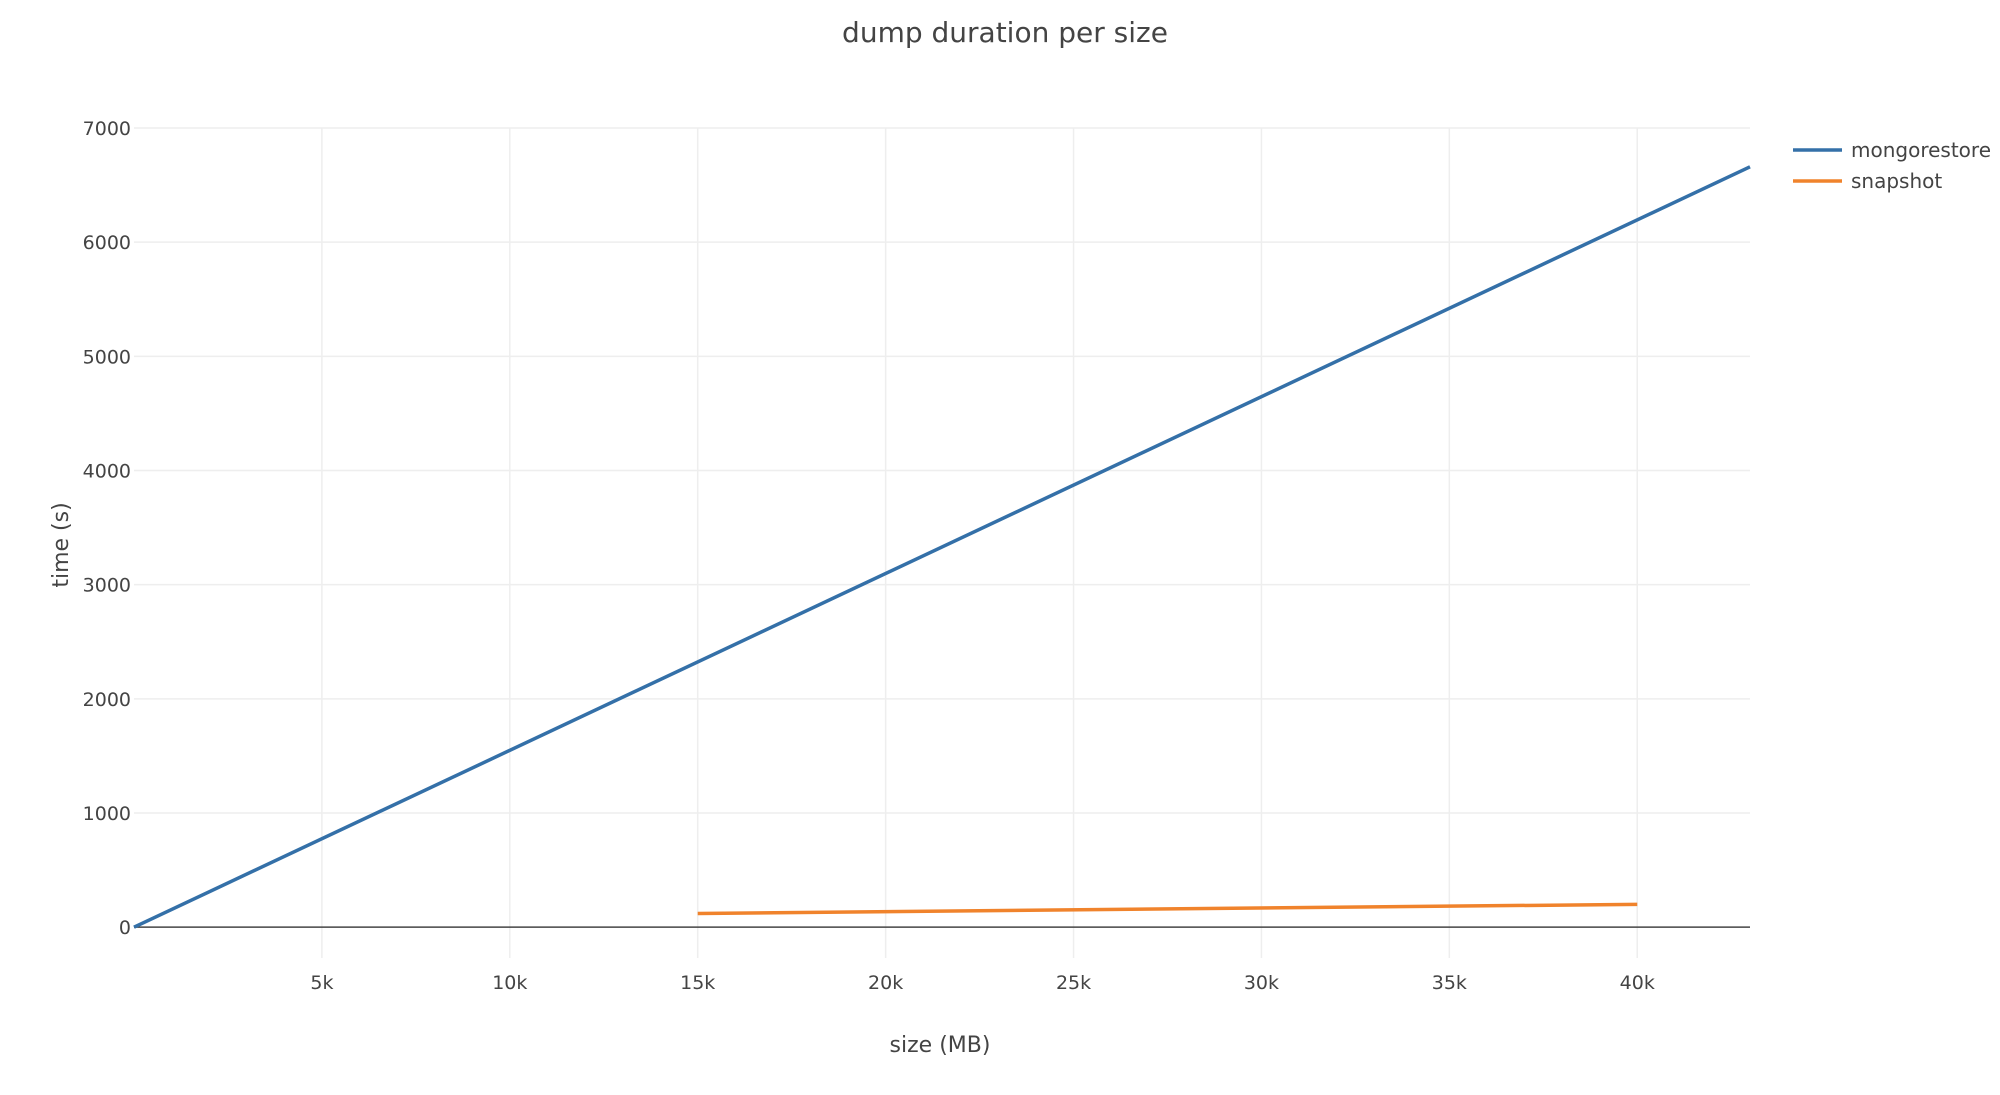 This screenshot has width=2000, height=1095. I want to click on chart-title: dump duration per size, so click(1005, 32).